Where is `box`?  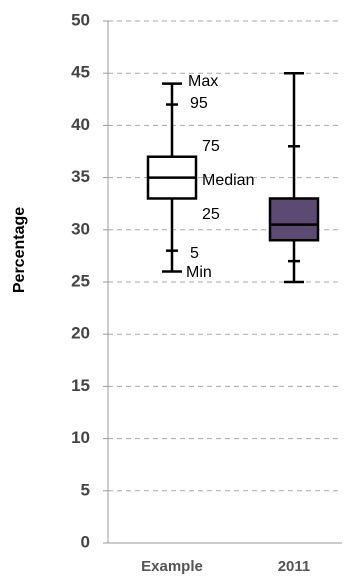
box is located at coordinates (294, 219).